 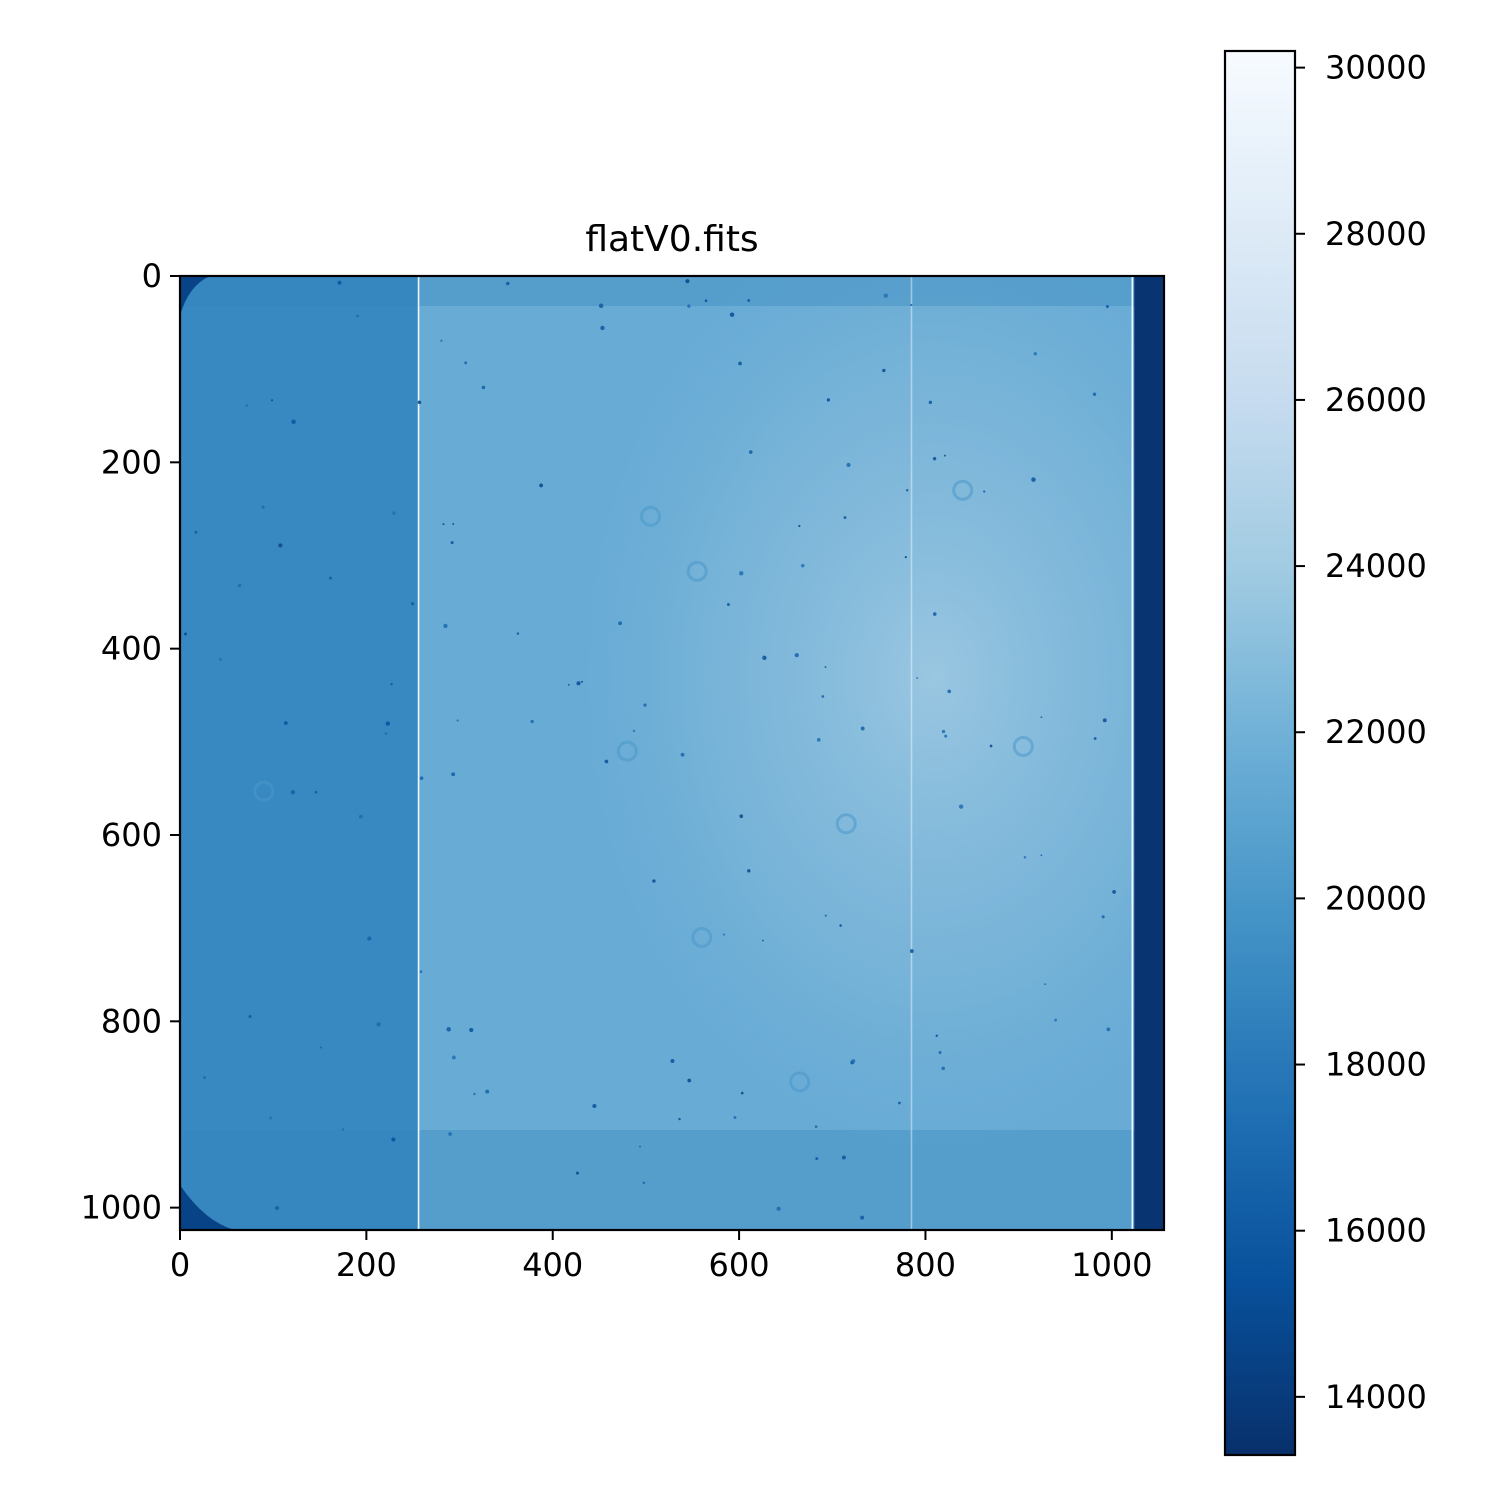 I want to click on y-tick-label: 400, so click(x=131, y=649).